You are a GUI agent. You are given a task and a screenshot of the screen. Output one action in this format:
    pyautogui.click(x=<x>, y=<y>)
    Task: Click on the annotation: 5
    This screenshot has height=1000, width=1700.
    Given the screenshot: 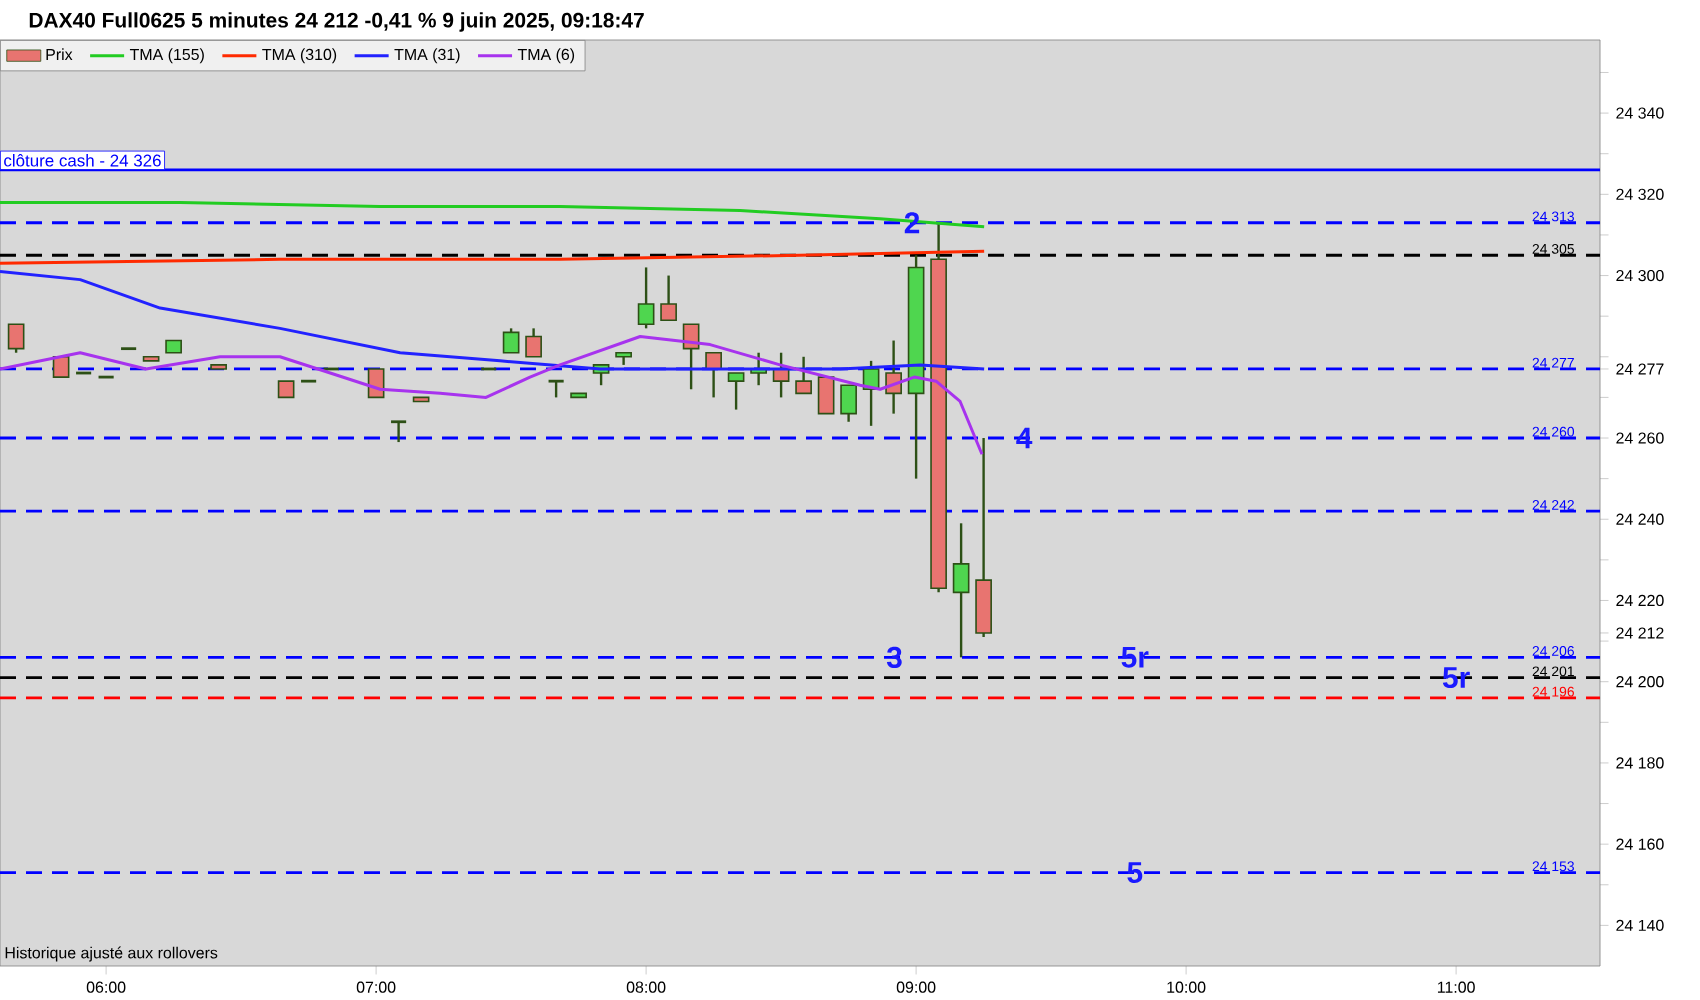 What is the action you would take?
    pyautogui.click(x=1135, y=872)
    